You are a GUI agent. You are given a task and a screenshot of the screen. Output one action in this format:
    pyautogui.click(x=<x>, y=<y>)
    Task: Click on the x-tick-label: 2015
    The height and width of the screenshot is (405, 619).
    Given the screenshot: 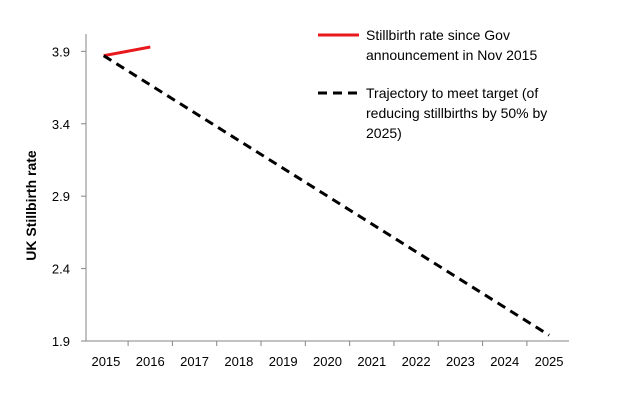 What is the action you would take?
    pyautogui.click(x=105, y=361)
    